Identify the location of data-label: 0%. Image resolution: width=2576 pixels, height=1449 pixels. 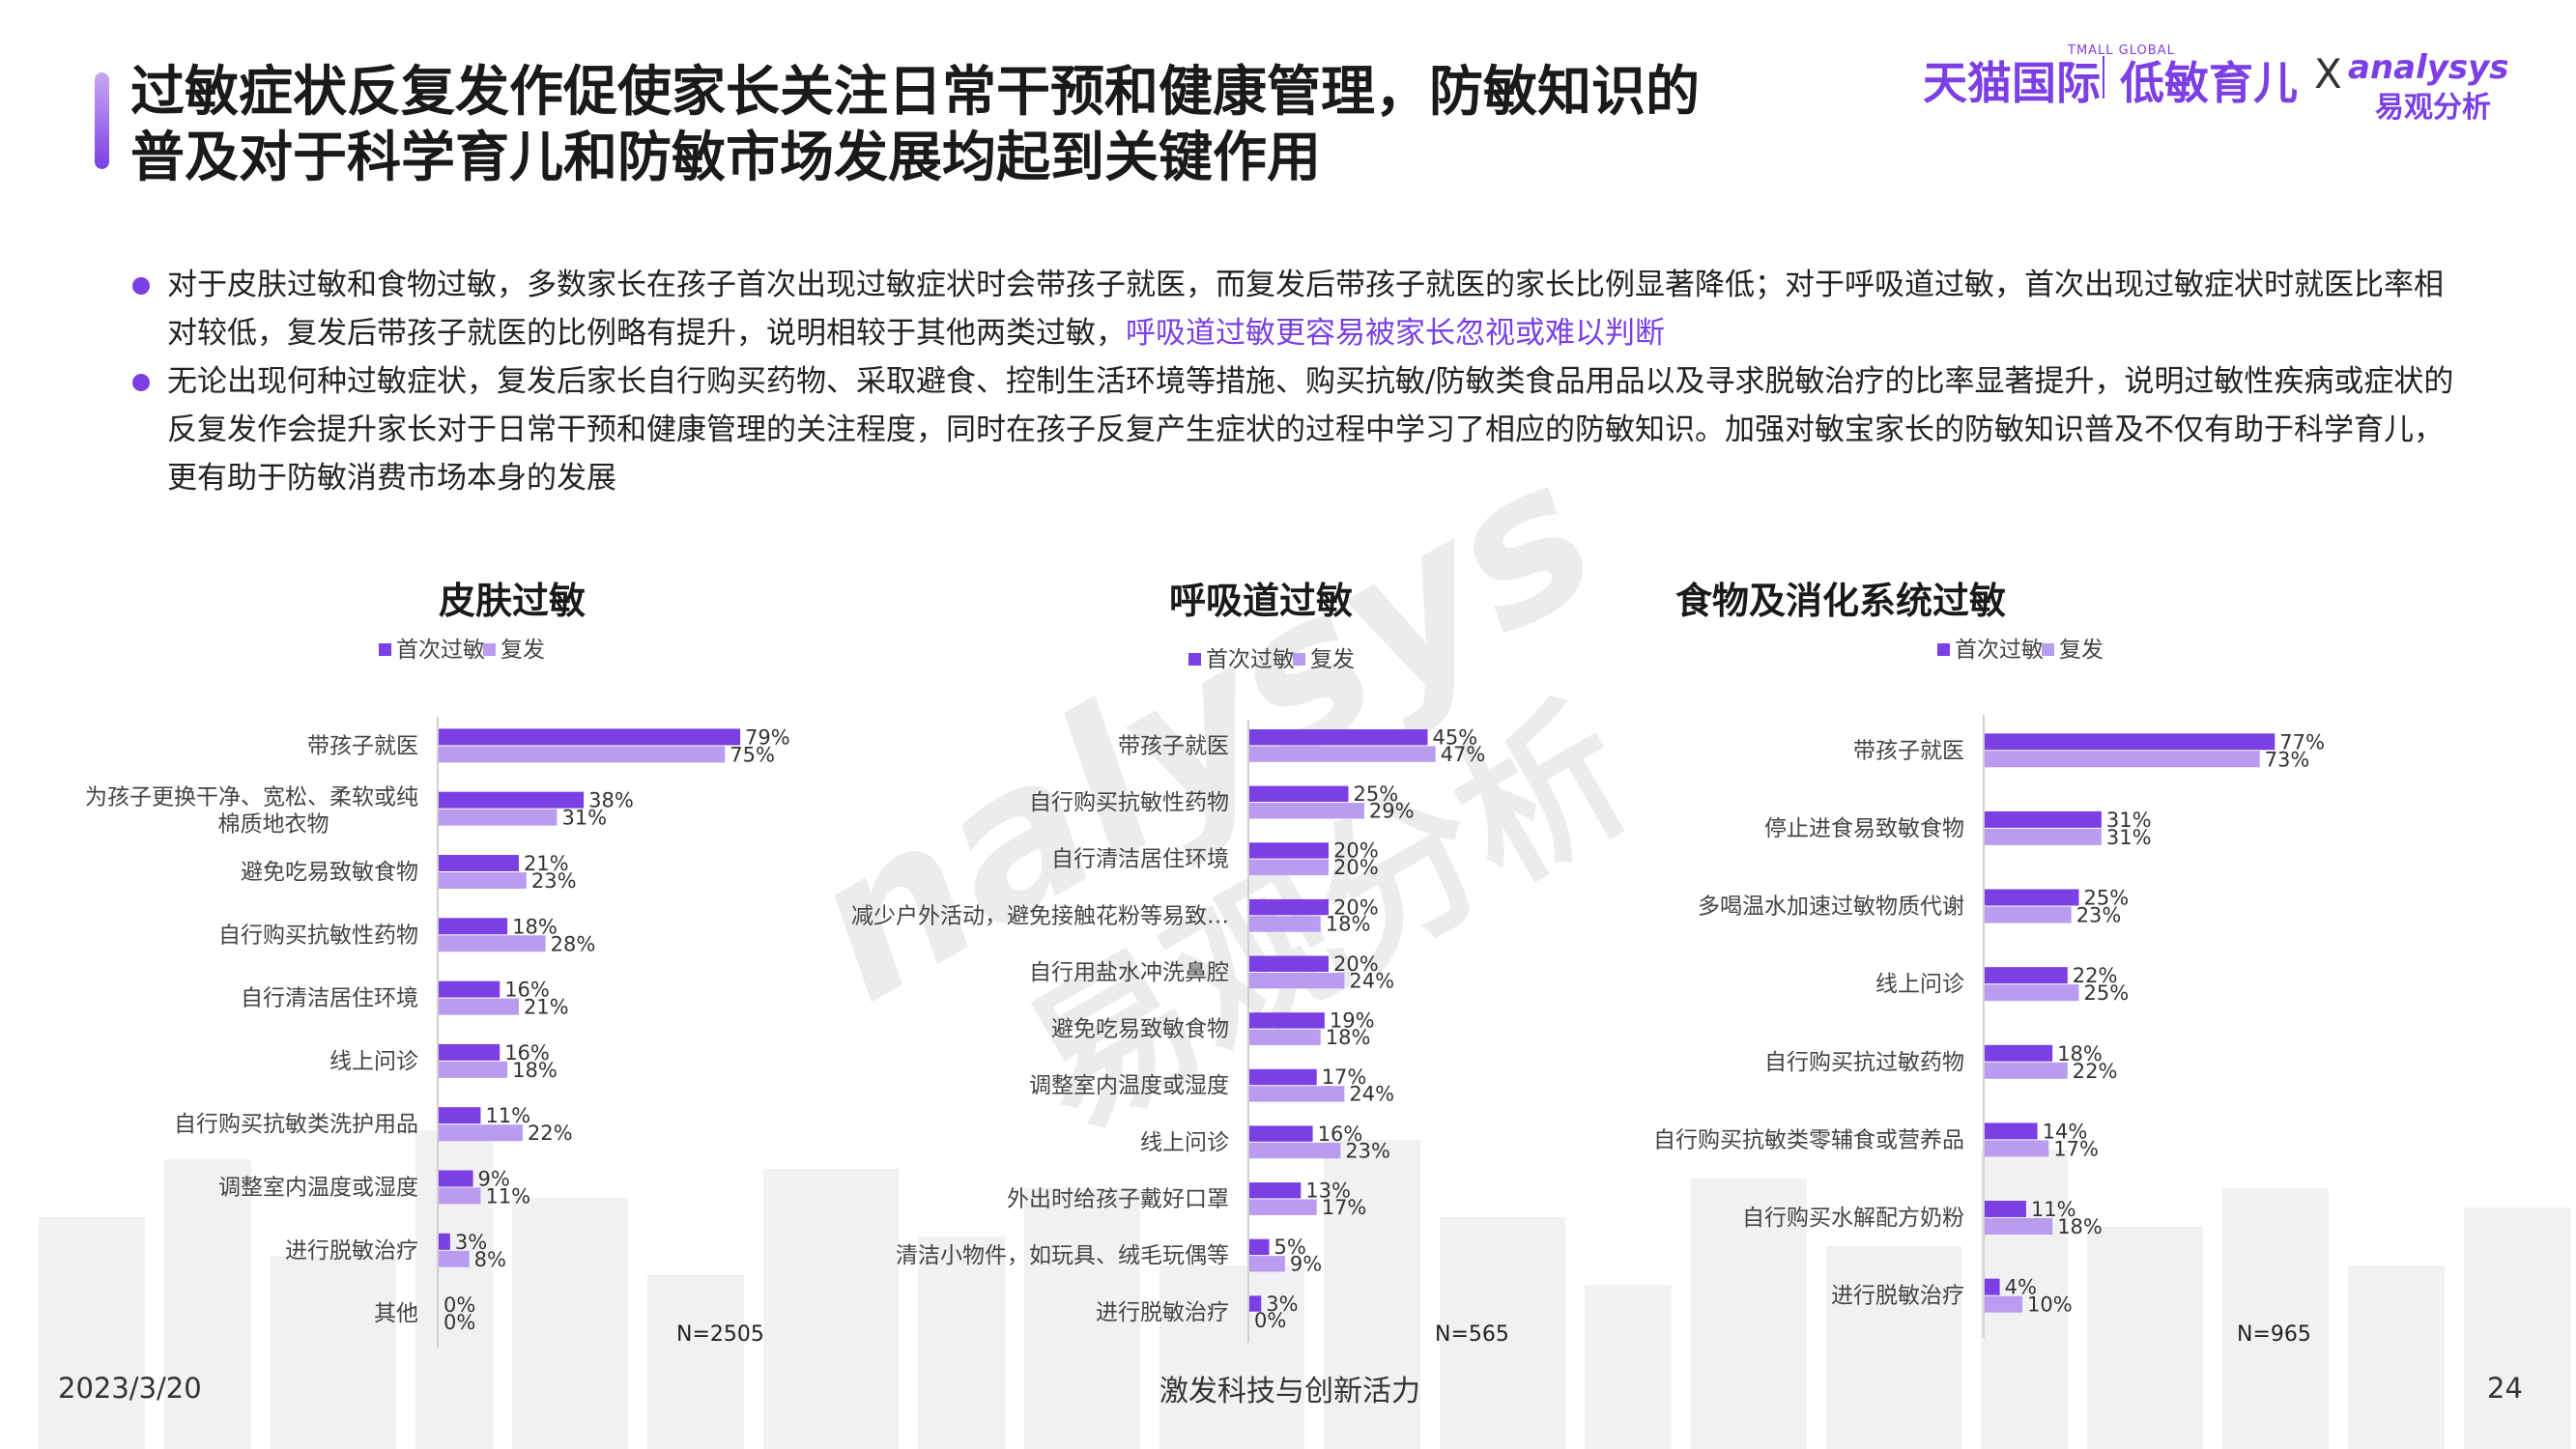
(1270, 1320).